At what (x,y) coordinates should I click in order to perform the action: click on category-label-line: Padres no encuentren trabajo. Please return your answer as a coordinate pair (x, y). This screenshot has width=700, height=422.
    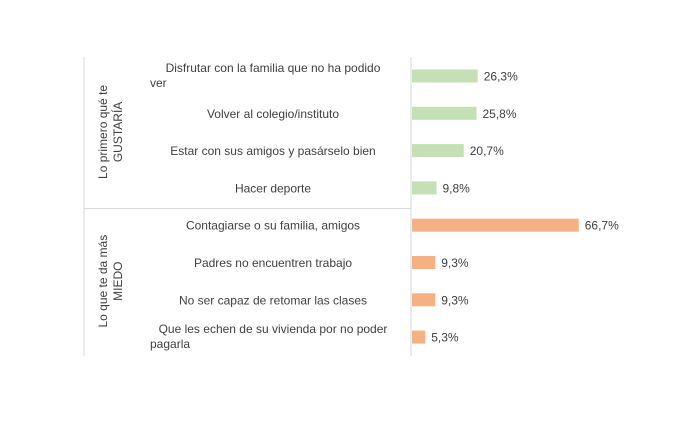
    Looking at the image, I should click on (273, 263).